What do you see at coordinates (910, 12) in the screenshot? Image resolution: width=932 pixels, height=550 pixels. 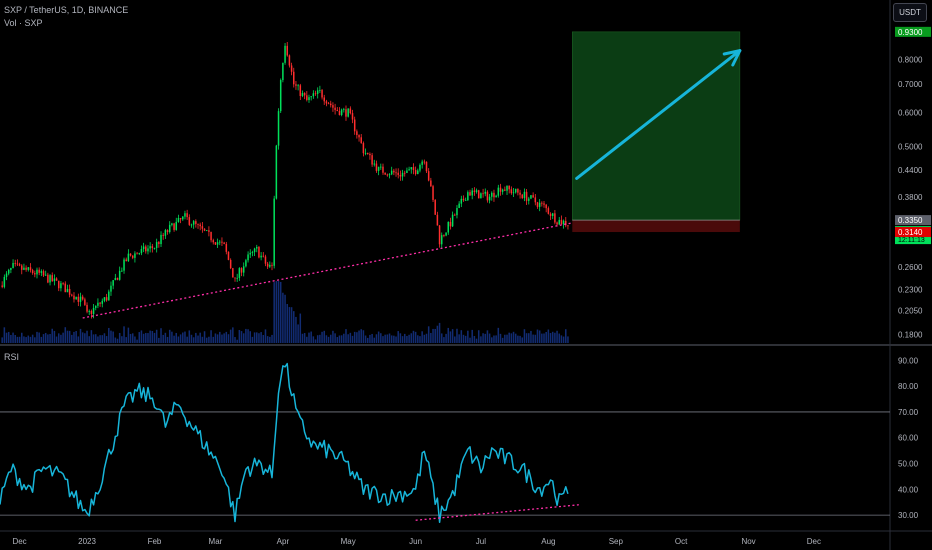 I see `currency-button: USDT` at bounding box center [910, 12].